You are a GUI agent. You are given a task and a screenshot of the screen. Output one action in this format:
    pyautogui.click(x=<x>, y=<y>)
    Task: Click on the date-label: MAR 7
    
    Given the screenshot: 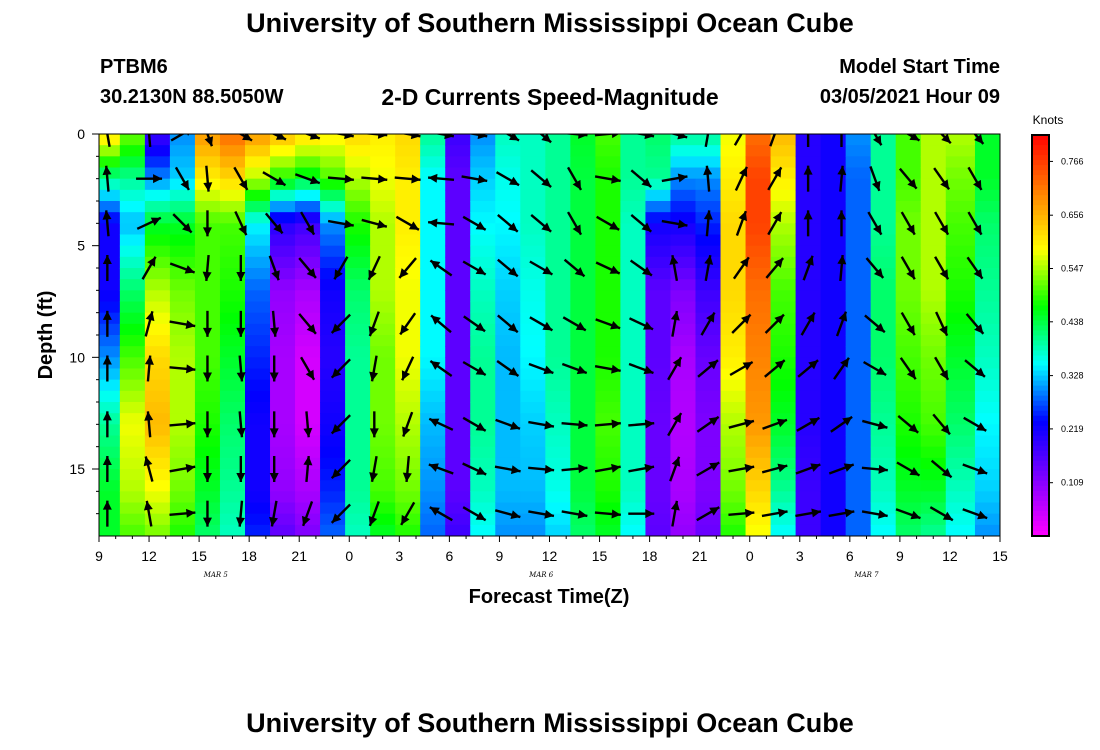 What is the action you would take?
    pyautogui.click(x=866, y=575)
    